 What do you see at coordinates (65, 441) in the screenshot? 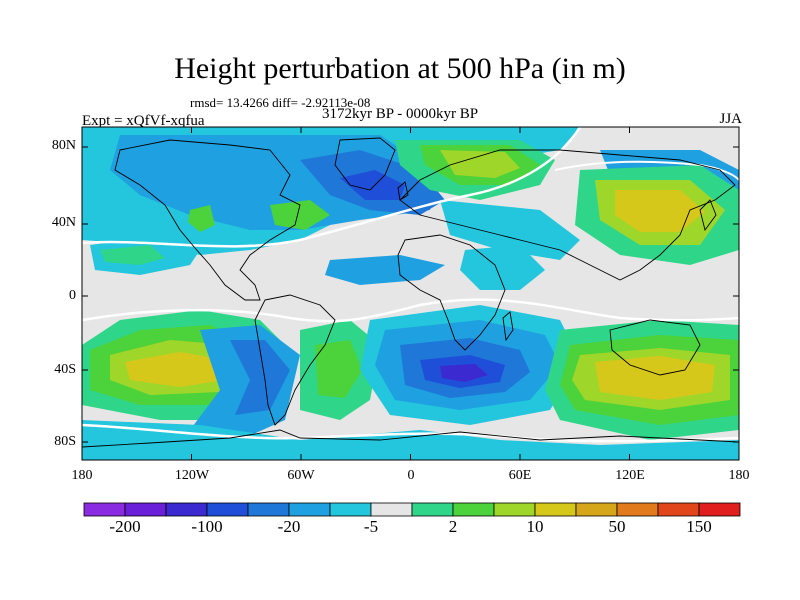
I see `lat-label-80s: 80S` at bounding box center [65, 441].